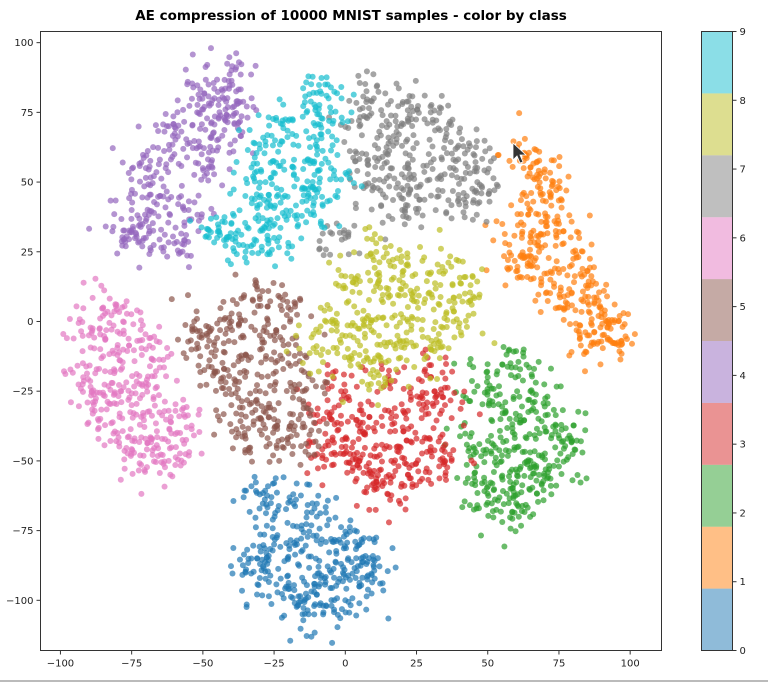 This screenshot has width=768, height=685. What do you see at coordinates (345, 664) in the screenshot?
I see `x-tick-label: 0` at bounding box center [345, 664].